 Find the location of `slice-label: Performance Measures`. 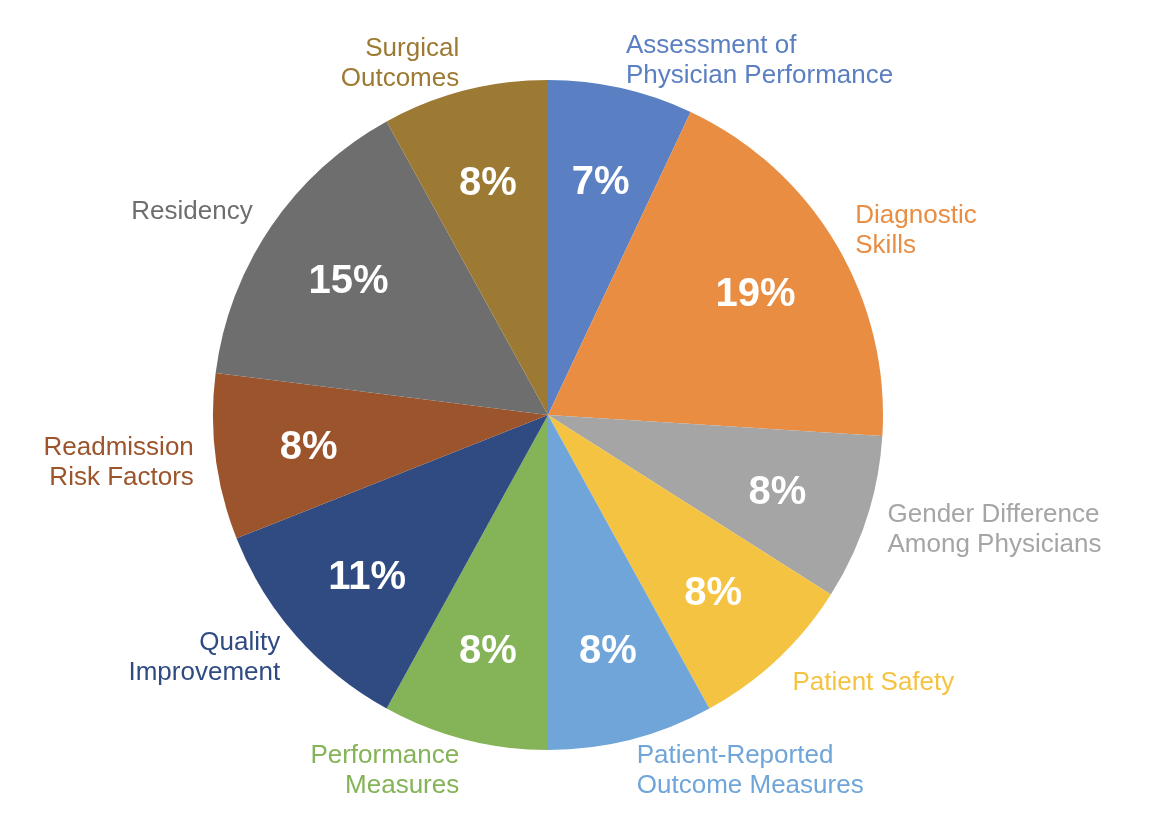

slice-label: Performance Measures is located at coordinates (385, 768).